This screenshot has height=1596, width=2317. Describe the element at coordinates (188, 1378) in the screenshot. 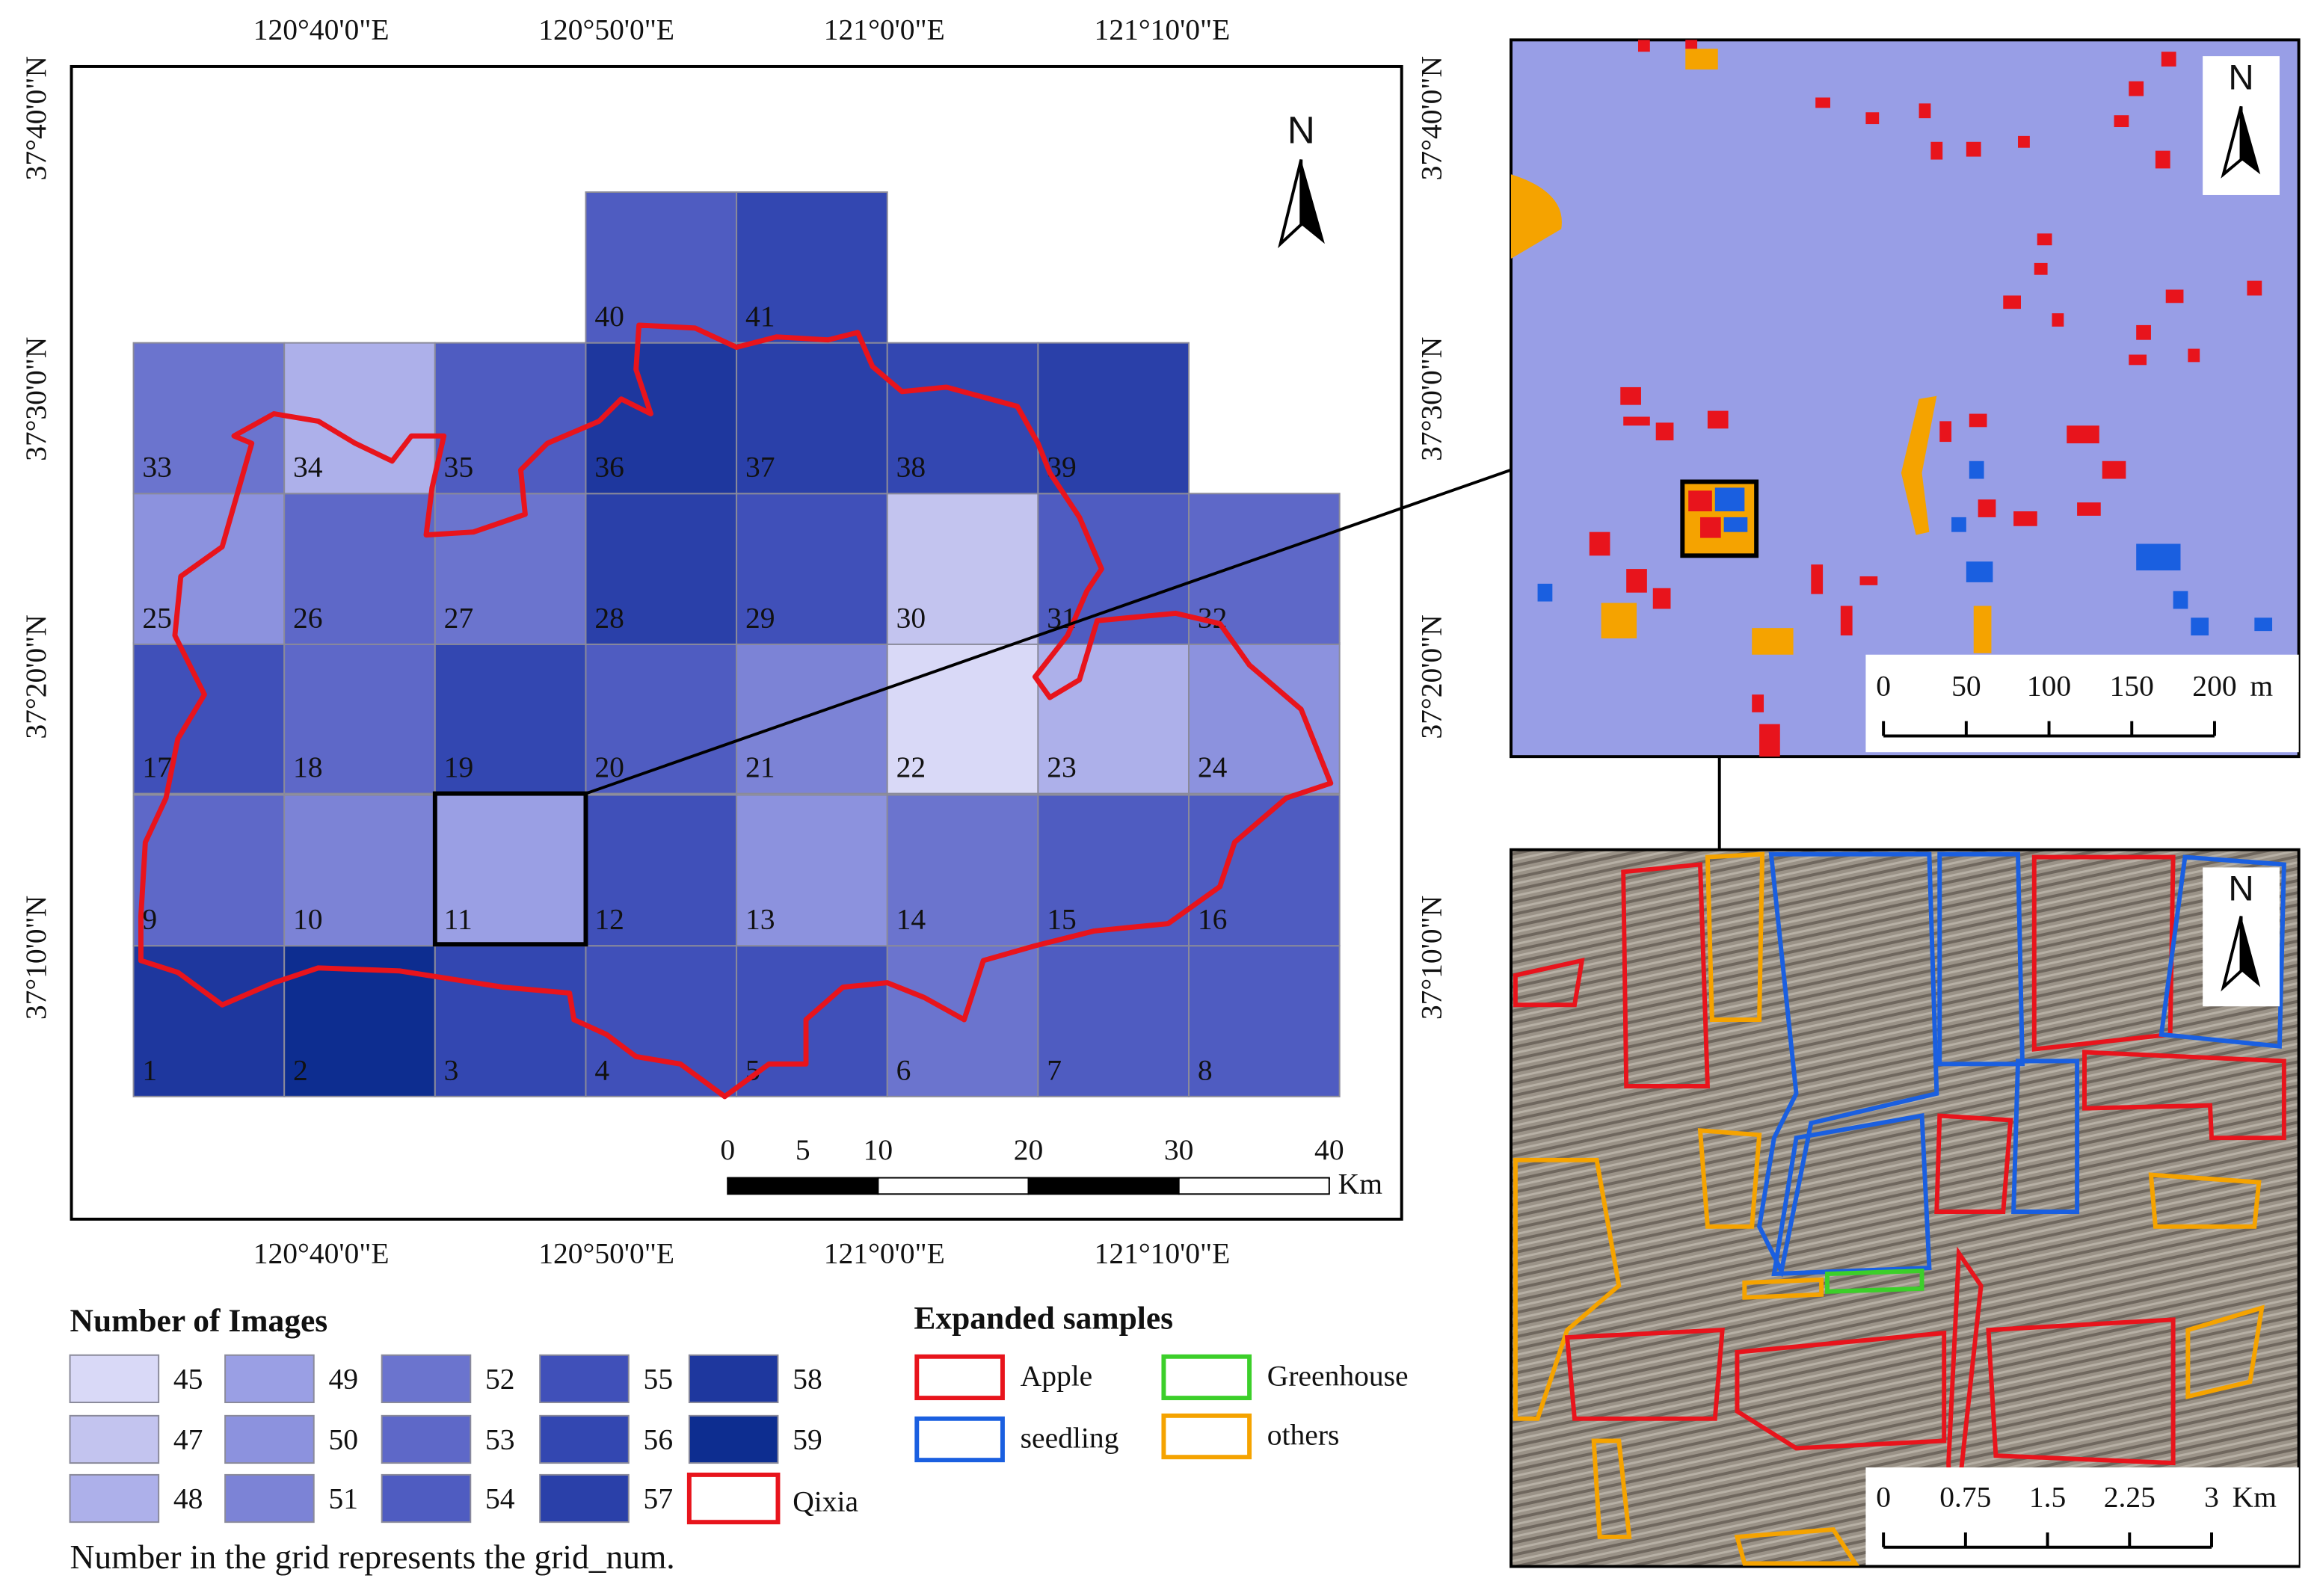

I see `legend-label: 45` at that location.